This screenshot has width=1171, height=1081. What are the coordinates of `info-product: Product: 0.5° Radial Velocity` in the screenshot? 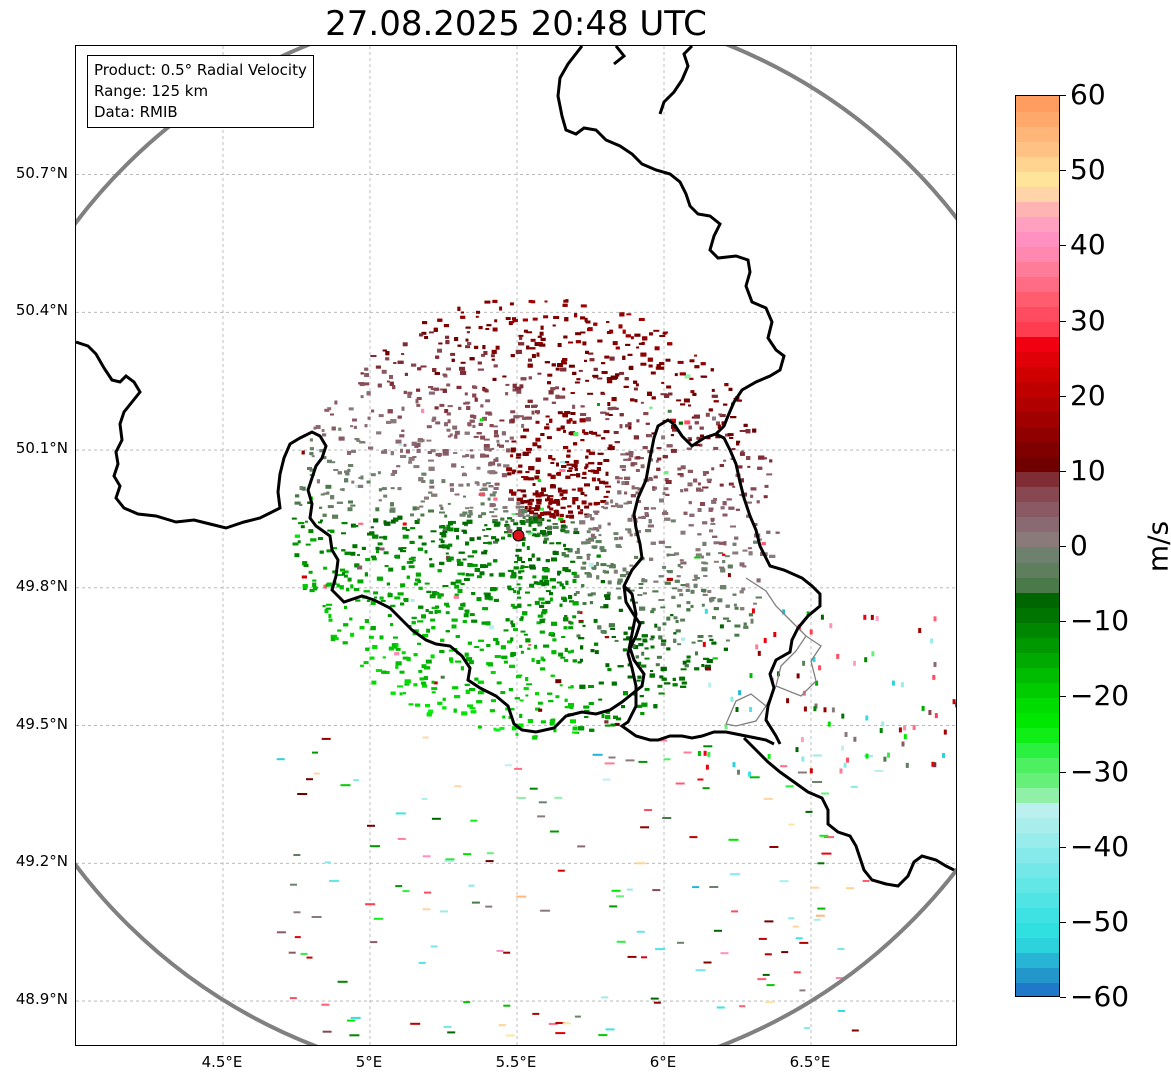 It's located at (200, 70).